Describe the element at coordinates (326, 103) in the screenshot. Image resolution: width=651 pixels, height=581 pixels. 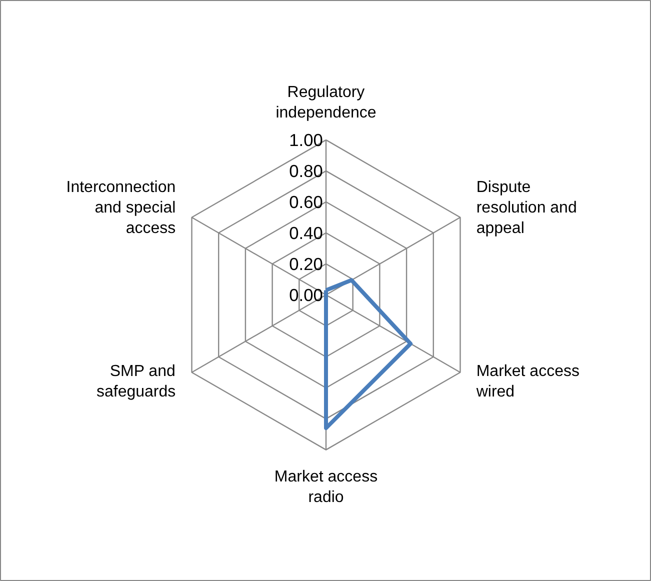
I see `spoke-label: Regulatory independence` at that location.